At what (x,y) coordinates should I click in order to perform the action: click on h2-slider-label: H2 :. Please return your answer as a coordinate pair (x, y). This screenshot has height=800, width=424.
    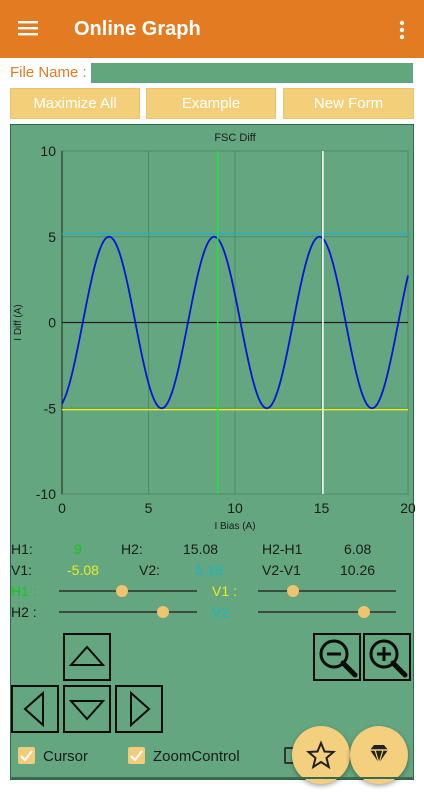
    Looking at the image, I should click on (24, 612).